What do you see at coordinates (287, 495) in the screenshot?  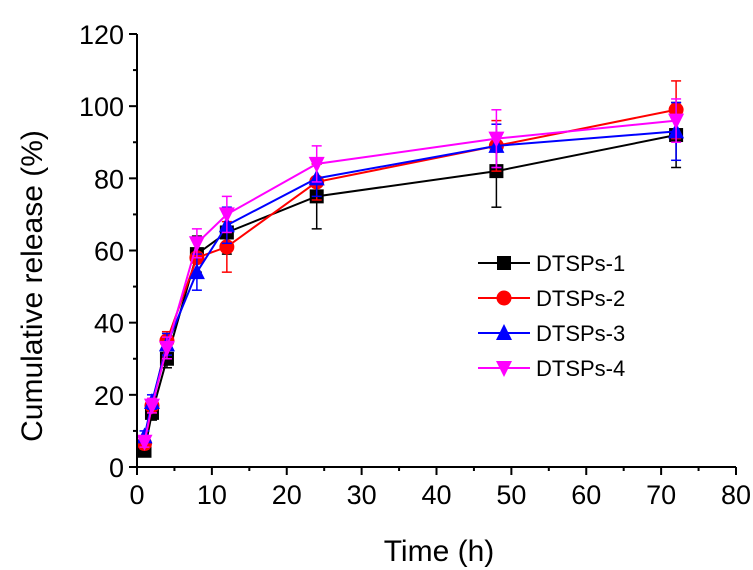 I see `x-tick-label: 20` at bounding box center [287, 495].